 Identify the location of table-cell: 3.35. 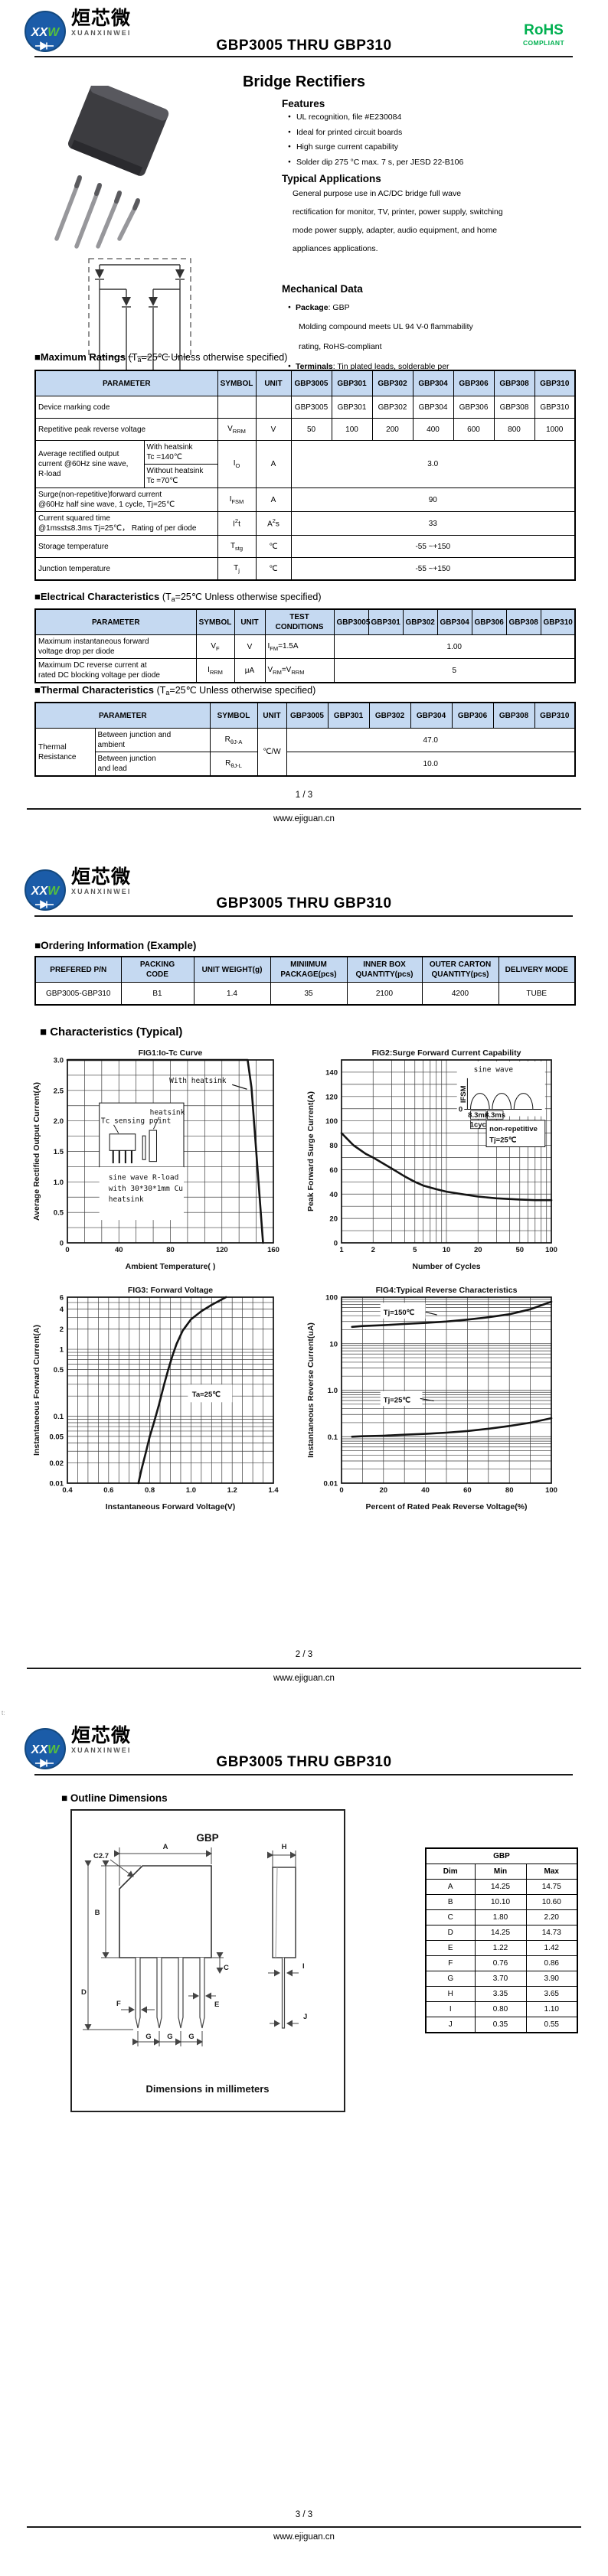
(501, 1994).